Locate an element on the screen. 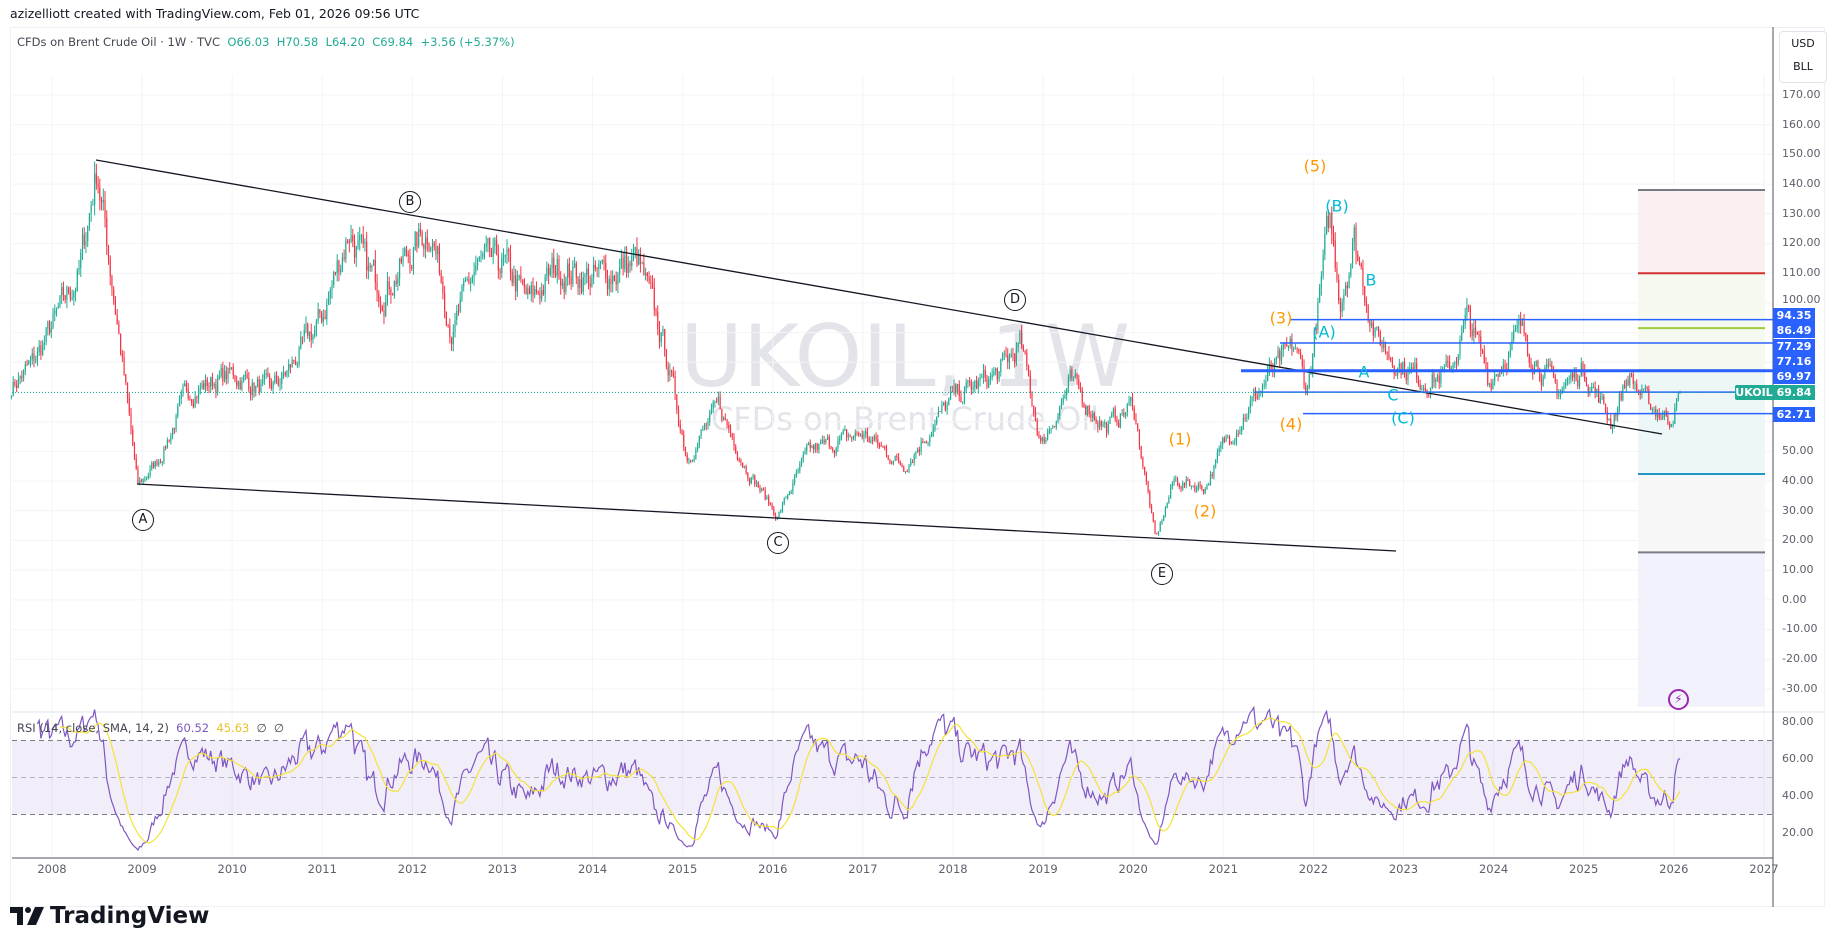 The image size is (1835, 947). level-label: 77.29 is located at coordinates (1794, 346).